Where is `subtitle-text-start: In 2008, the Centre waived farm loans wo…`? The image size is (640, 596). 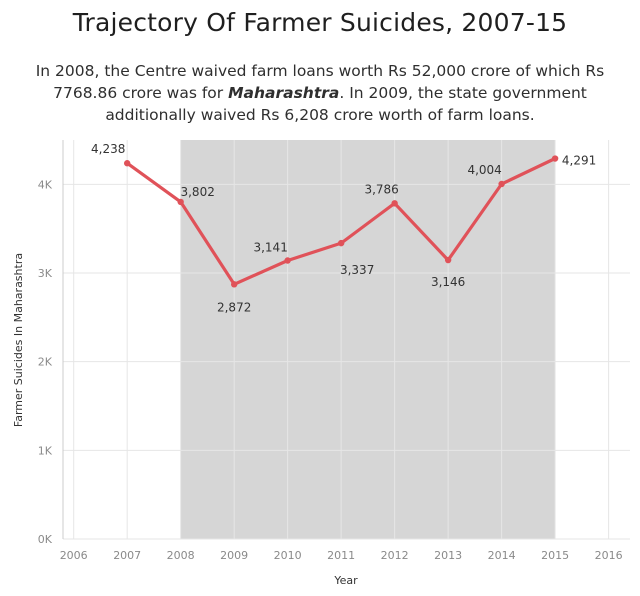
subtitle-text-start: In 2008, the Centre waived farm loans wo… is located at coordinates (320, 82).